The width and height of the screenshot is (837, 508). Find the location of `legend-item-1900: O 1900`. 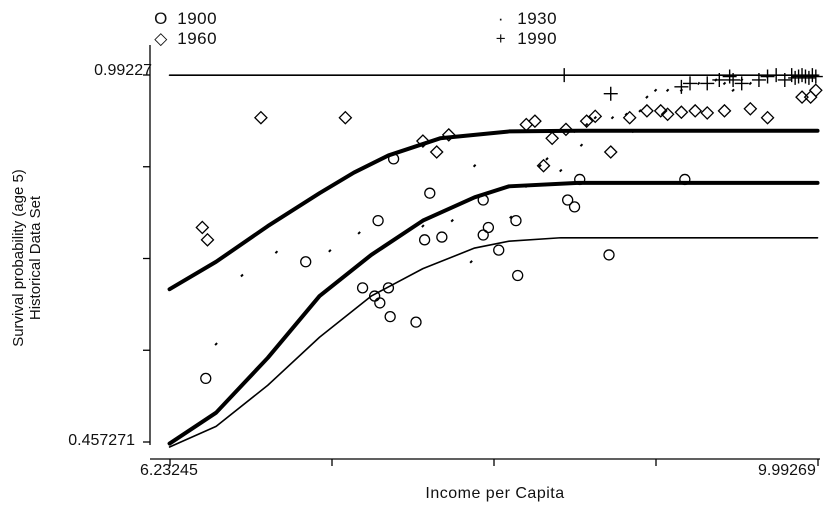

legend-item-1900: O 1900 is located at coordinates (183, 19).